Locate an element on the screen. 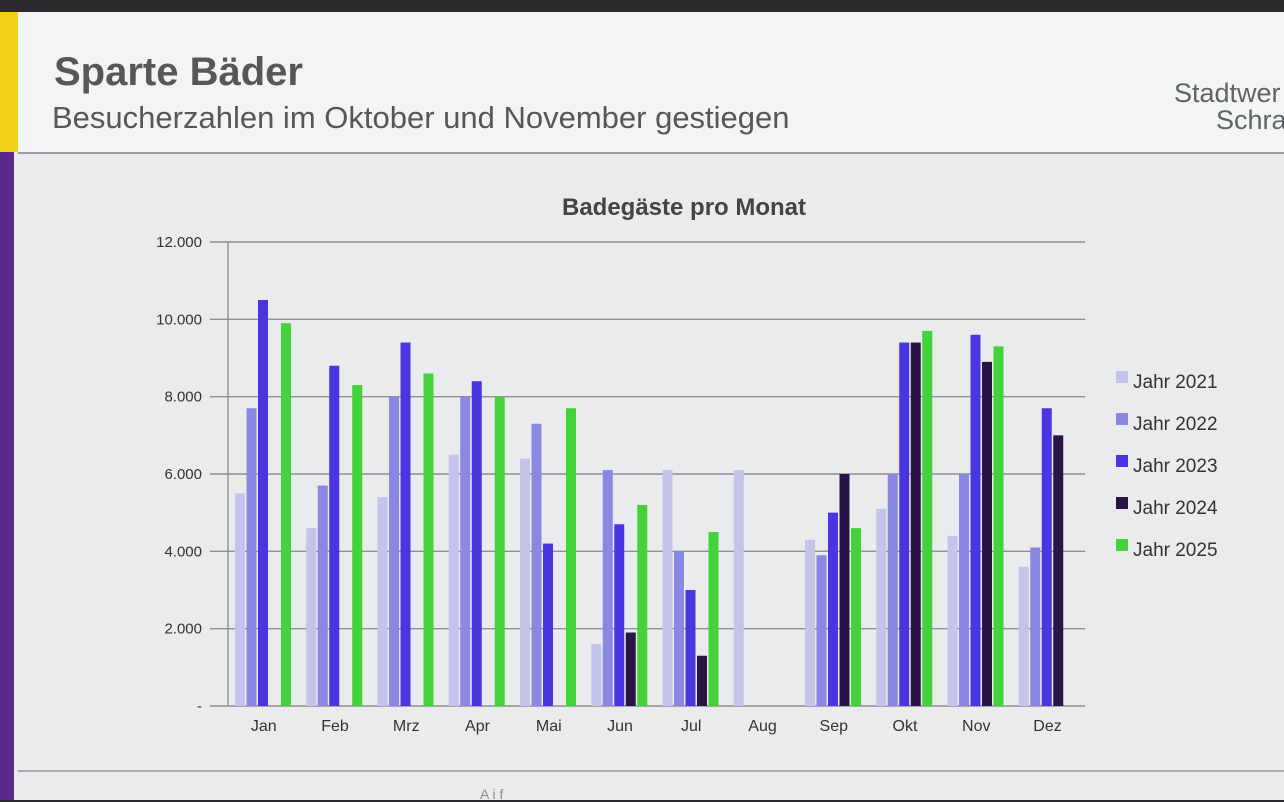 This screenshot has height=802, width=1284. x-category-label: Mrz is located at coordinates (406, 726).